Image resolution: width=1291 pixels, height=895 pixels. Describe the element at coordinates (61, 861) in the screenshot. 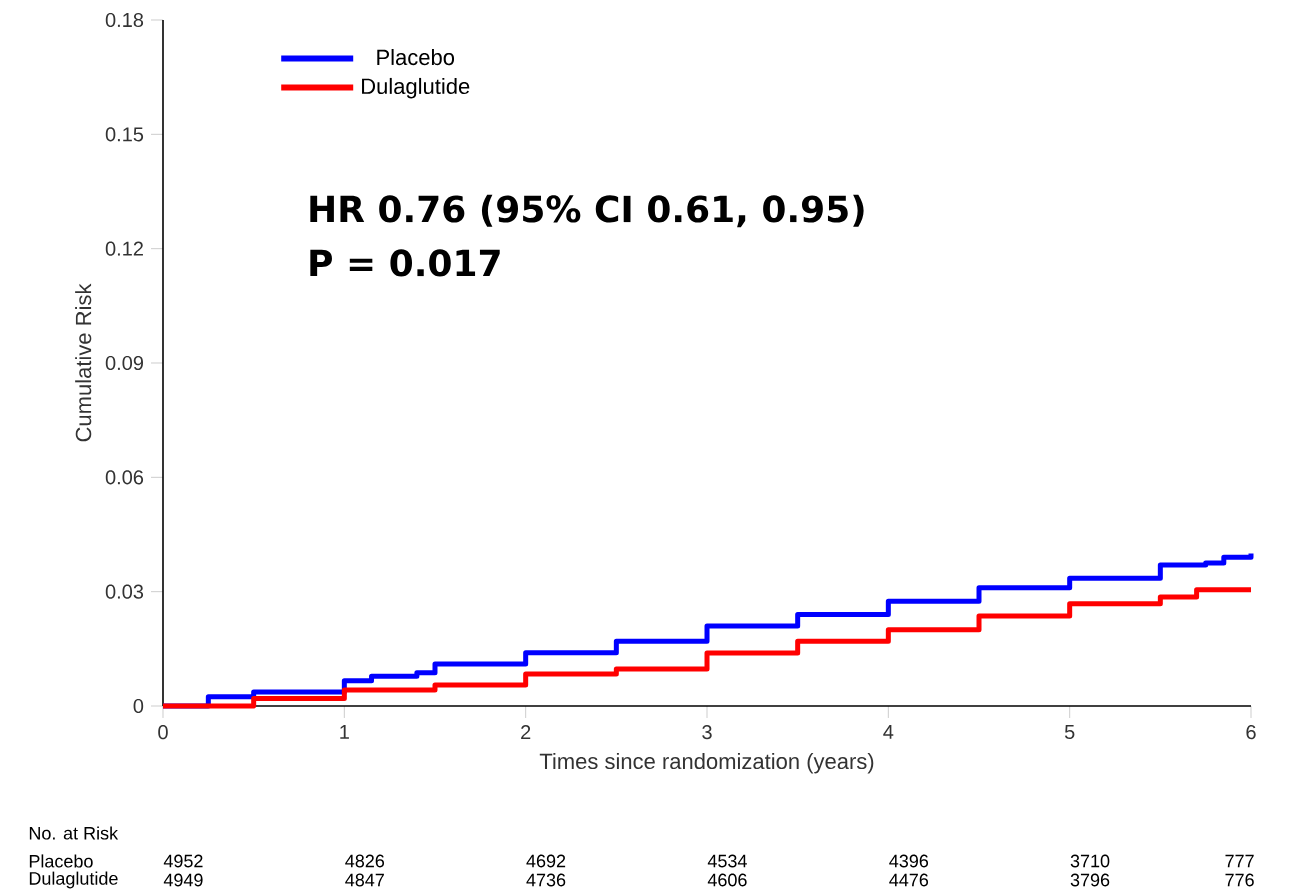

I see `text: Placebo` at that location.